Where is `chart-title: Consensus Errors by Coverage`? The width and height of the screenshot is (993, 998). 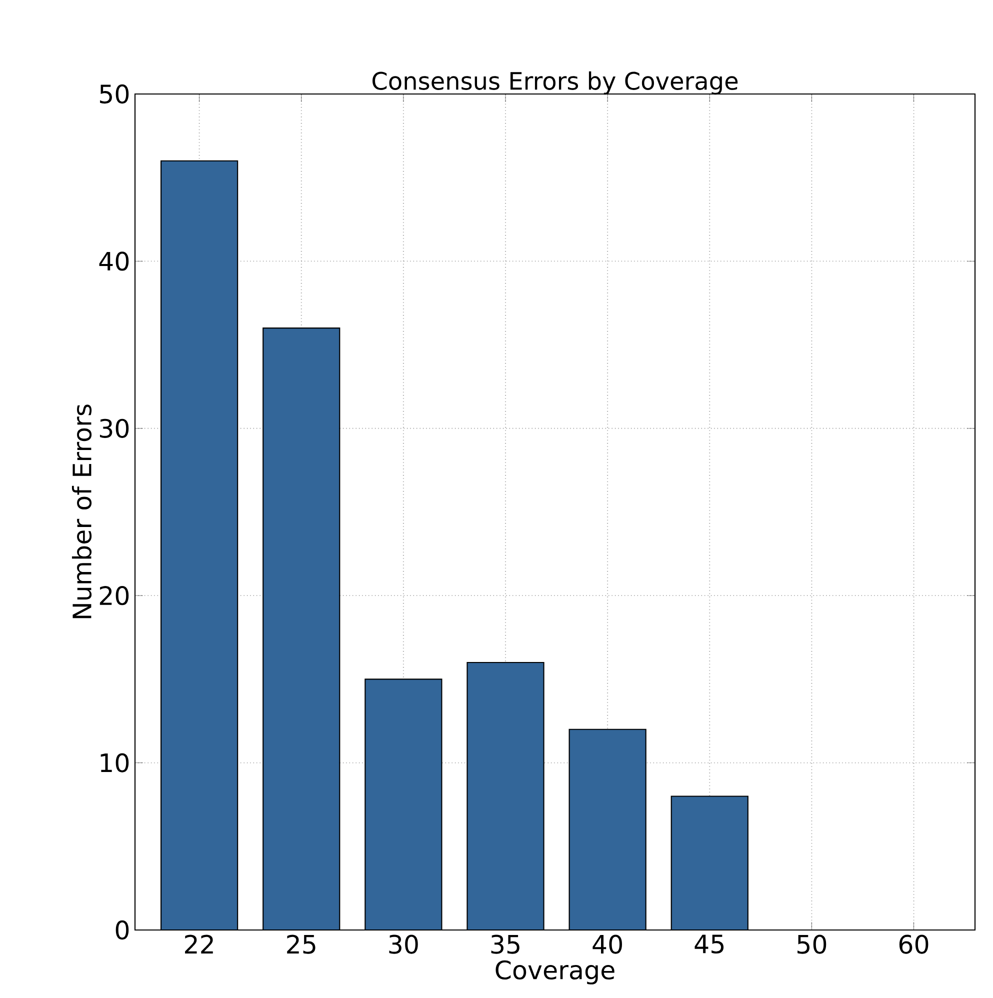
chart-title: Consensus Errors by Coverage is located at coordinates (555, 83).